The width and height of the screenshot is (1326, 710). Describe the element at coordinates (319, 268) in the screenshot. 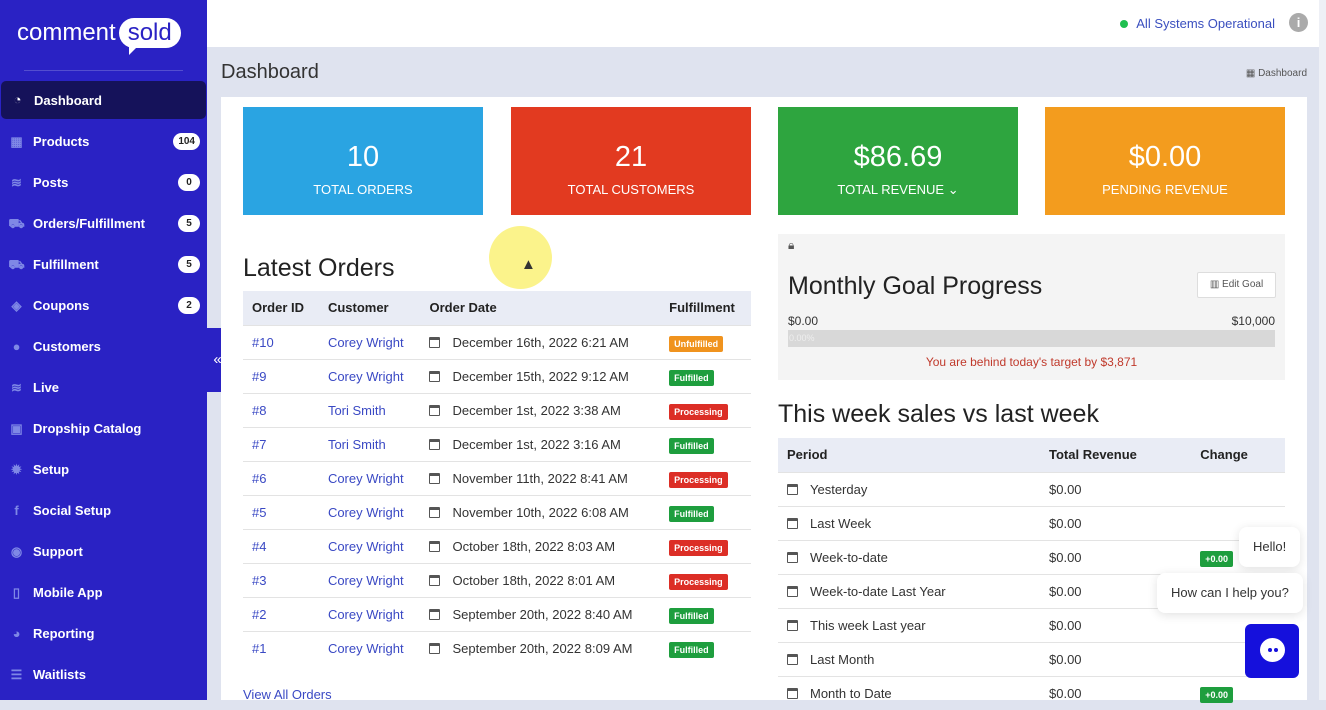

I see `latest-orders-title: Latest Orders` at that location.